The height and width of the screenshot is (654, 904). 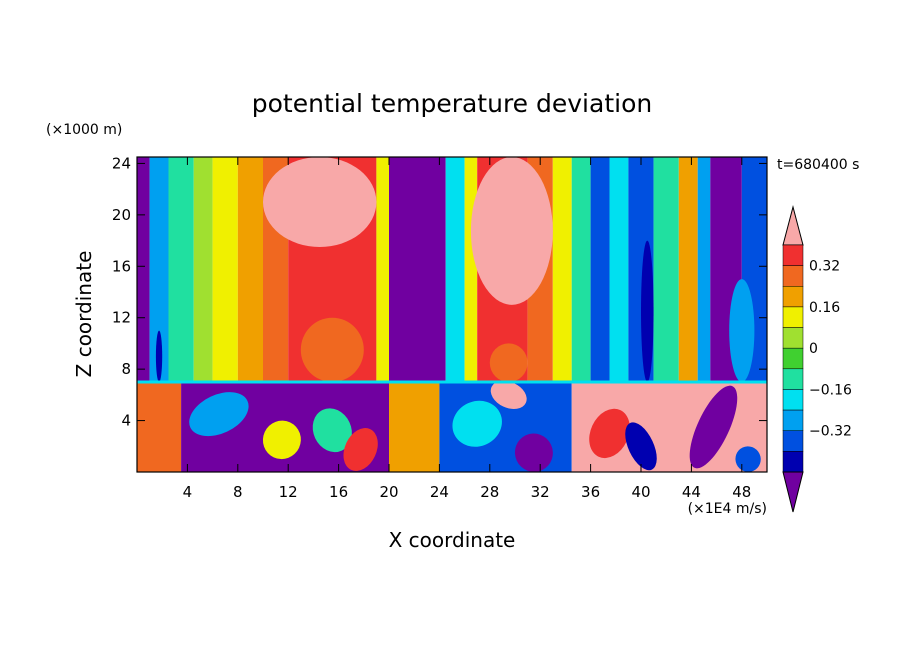 What do you see at coordinates (126, 369) in the screenshot?
I see `y-tick-label: 8` at bounding box center [126, 369].